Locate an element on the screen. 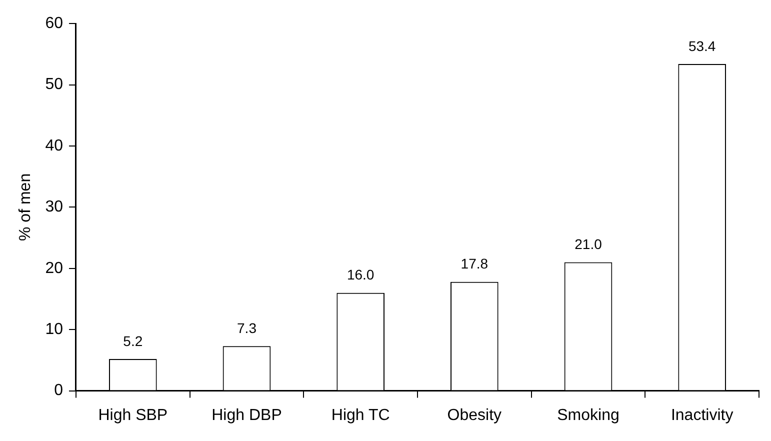 The width and height of the screenshot is (771, 441). data-label: 53.4 is located at coordinates (702, 46).